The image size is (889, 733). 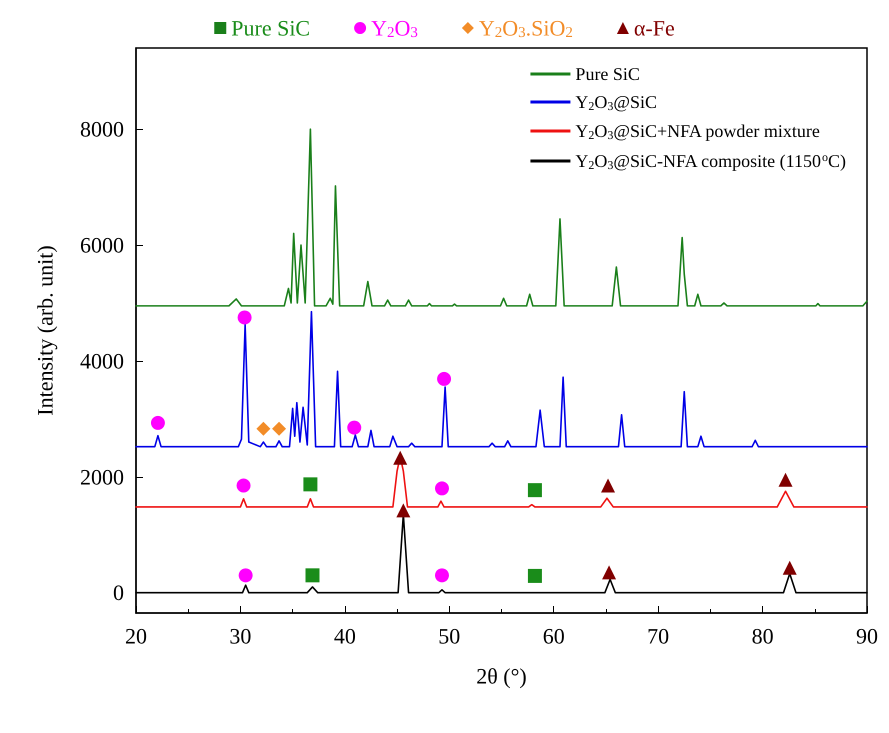 I want to click on x-axis-title: 2θ (°), so click(x=501, y=676).